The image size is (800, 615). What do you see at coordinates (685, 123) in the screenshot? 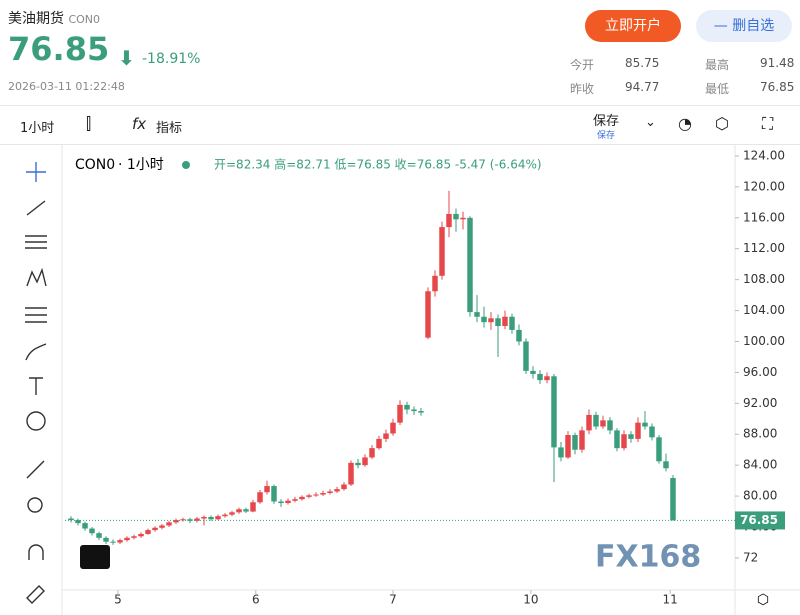
I see `alert-button: ◔` at bounding box center [685, 123].